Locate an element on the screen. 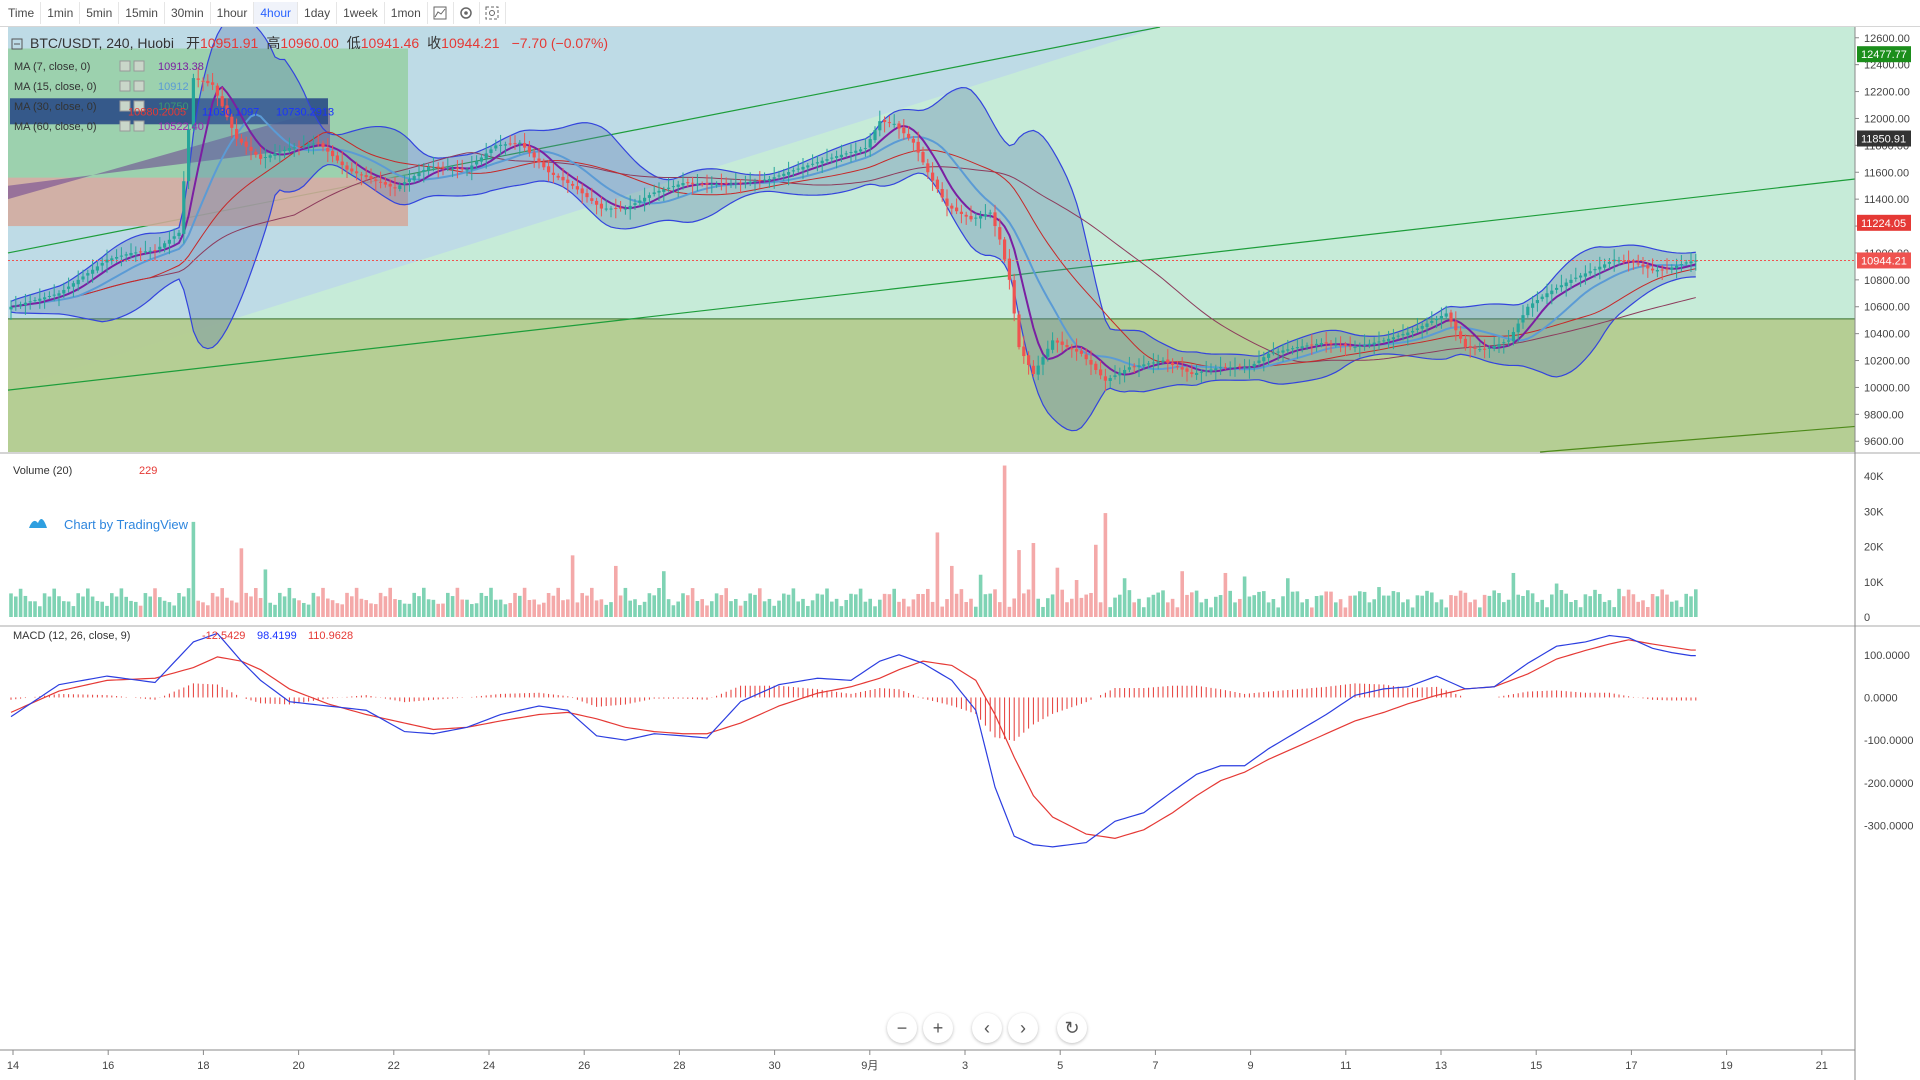 This screenshot has width=1920, height=1080. scroll-right-button: › is located at coordinates (1023, 1028).